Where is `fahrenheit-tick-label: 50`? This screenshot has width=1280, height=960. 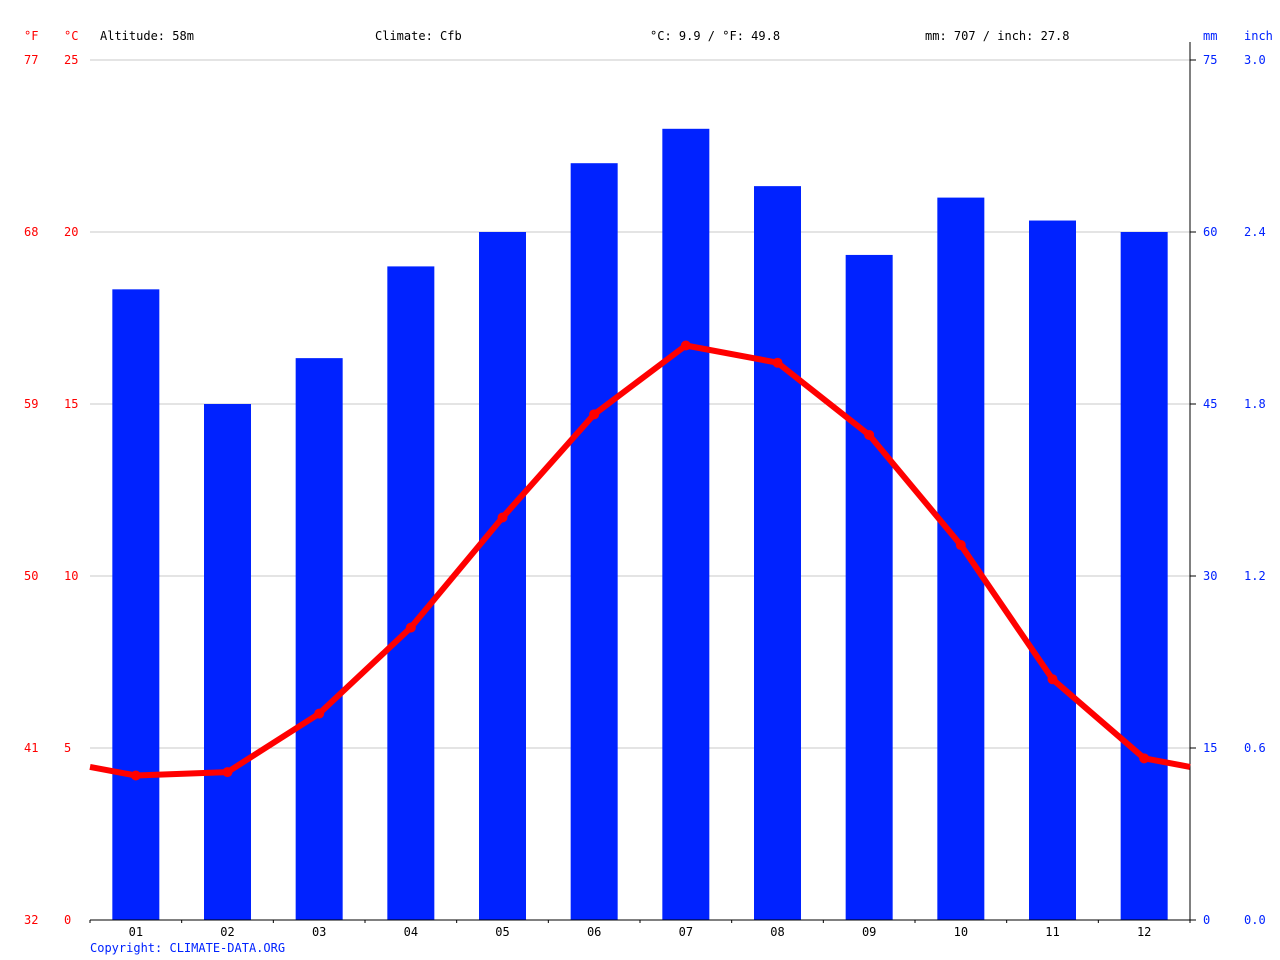
fahrenheit-tick-label: 50 is located at coordinates (31, 576).